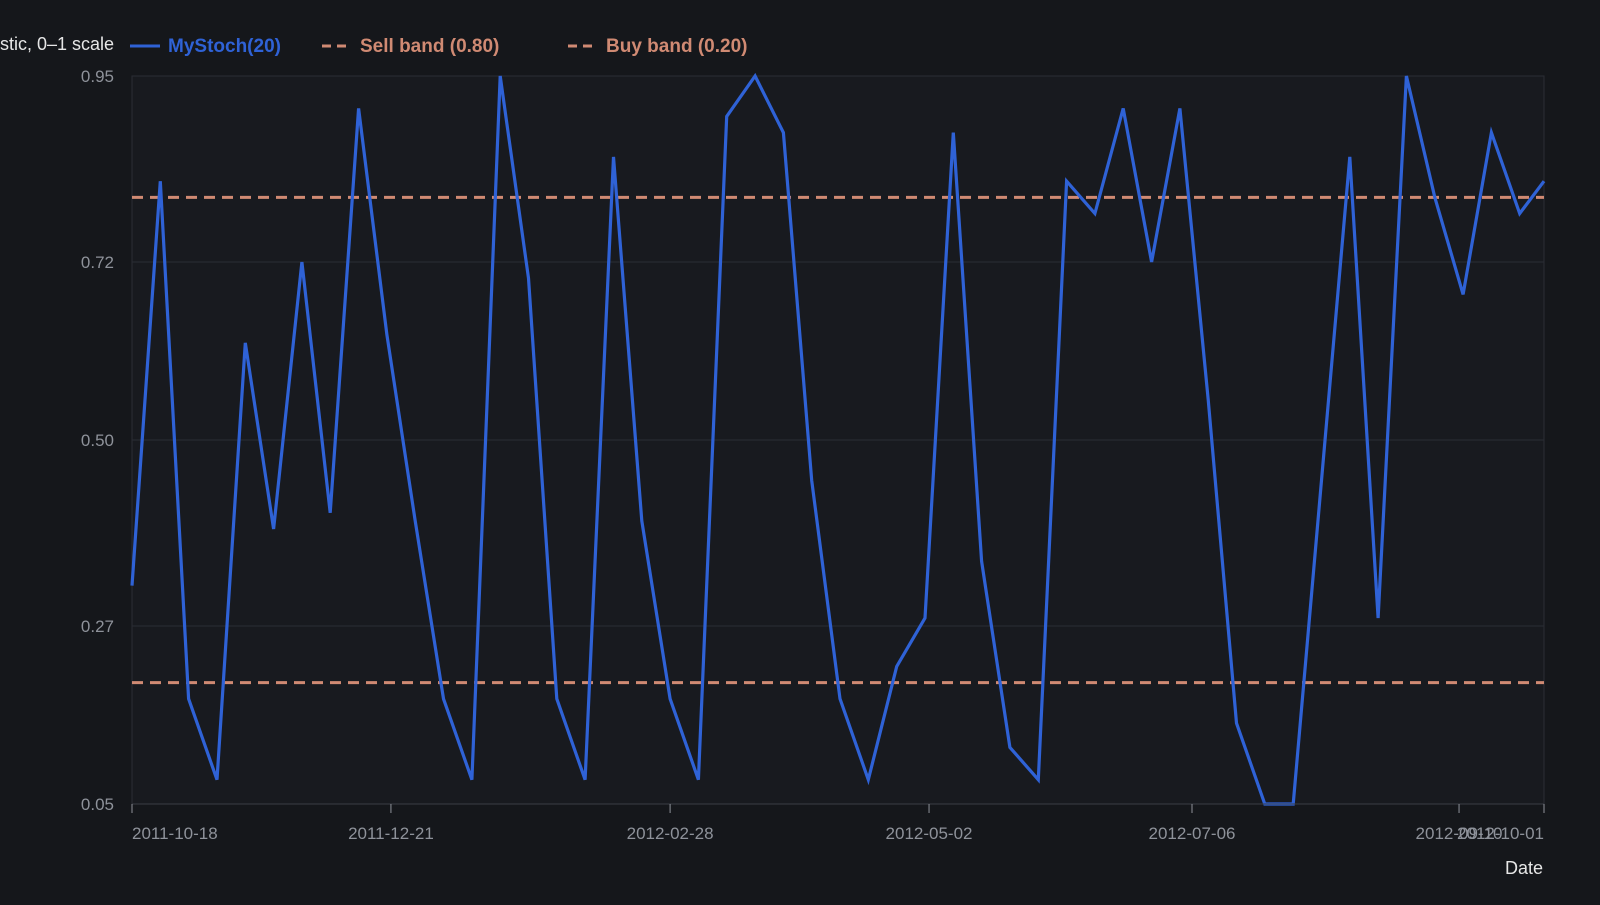 The width and height of the screenshot is (1600, 905). I want to click on y-tick-label: 0.27, so click(97, 626).